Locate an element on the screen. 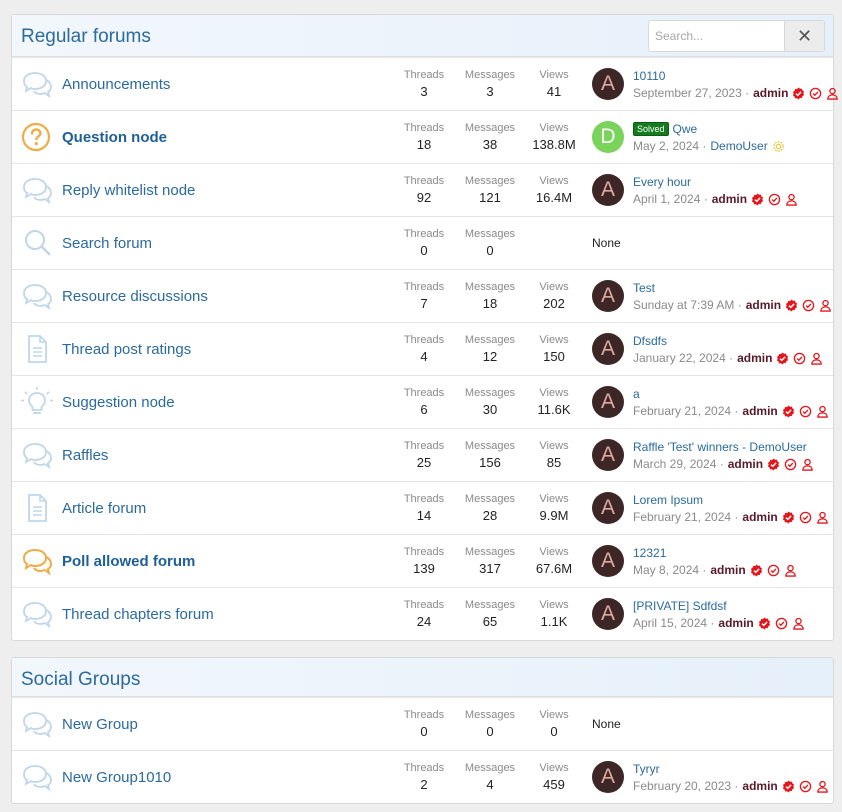  last-post-title: Every hour is located at coordinates (662, 182).